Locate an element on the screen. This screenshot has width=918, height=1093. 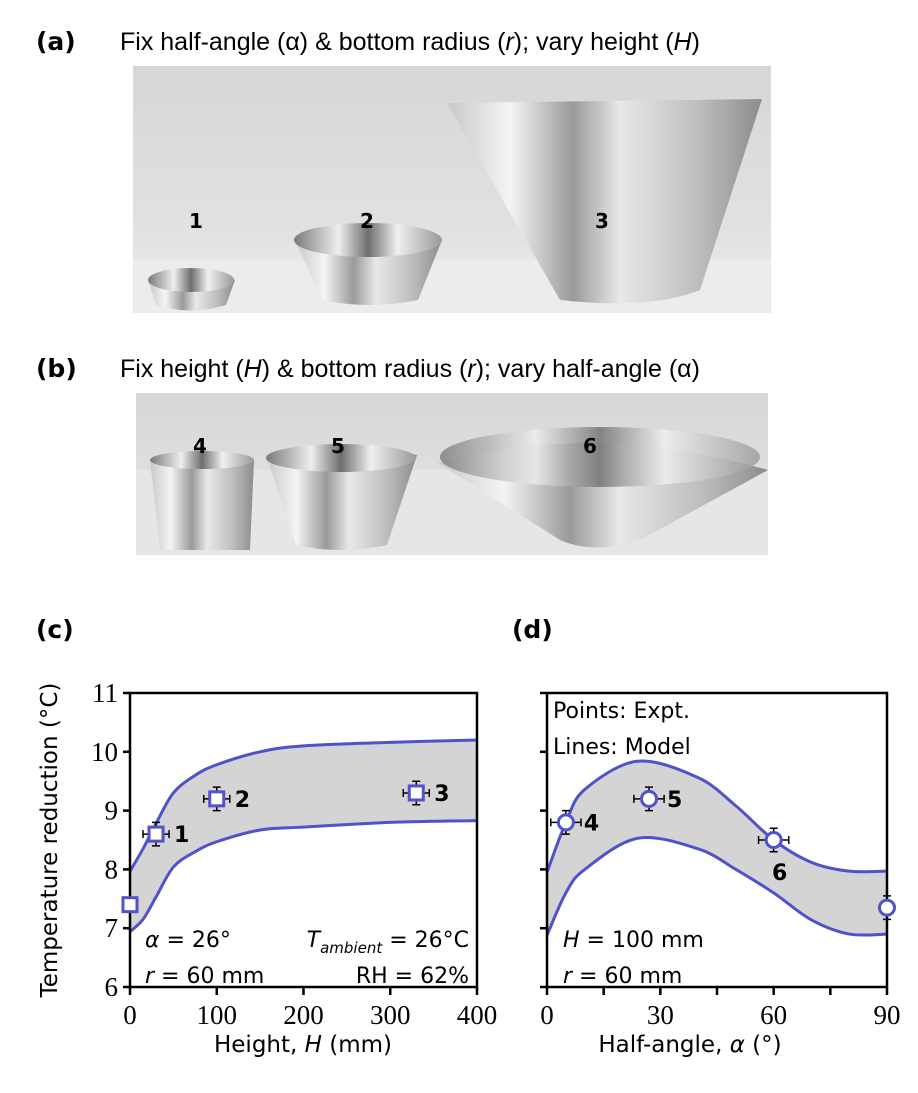
y-tick-label: 10 is located at coordinates (104, 752).